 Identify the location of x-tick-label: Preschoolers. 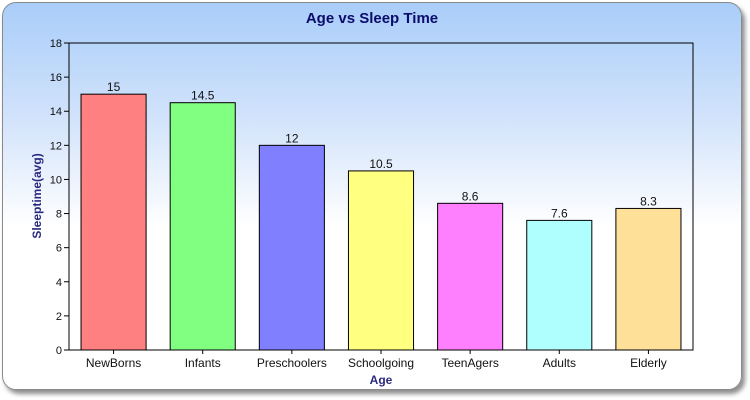
(292, 363).